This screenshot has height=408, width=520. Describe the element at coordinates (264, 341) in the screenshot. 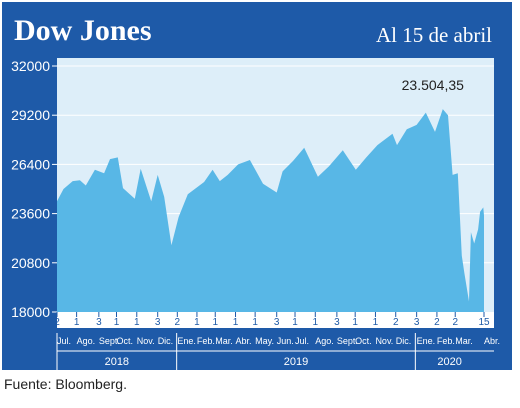

I see `x-tick-month: May.` at that location.